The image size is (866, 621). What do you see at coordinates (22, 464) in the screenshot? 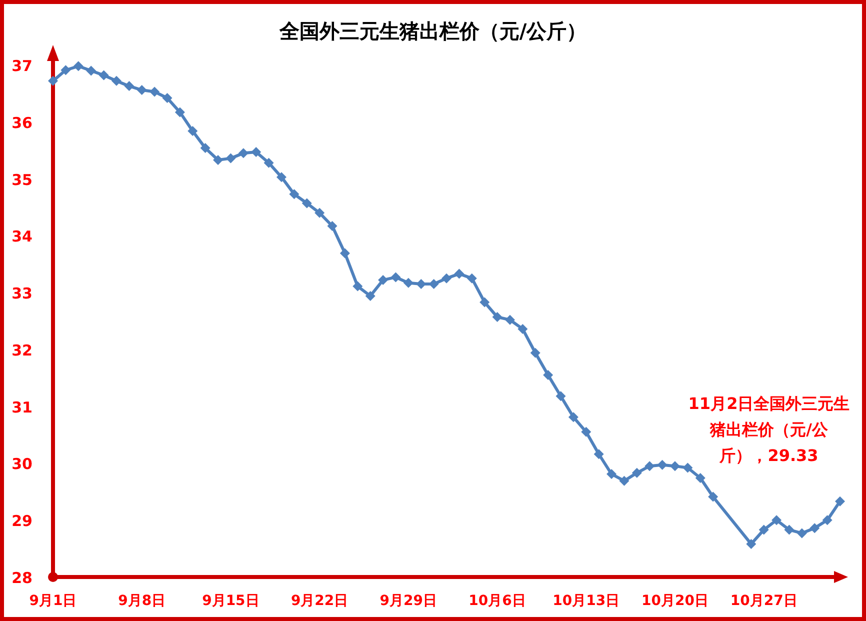
I see `y-tick-label: 30` at bounding box center [22, 464].